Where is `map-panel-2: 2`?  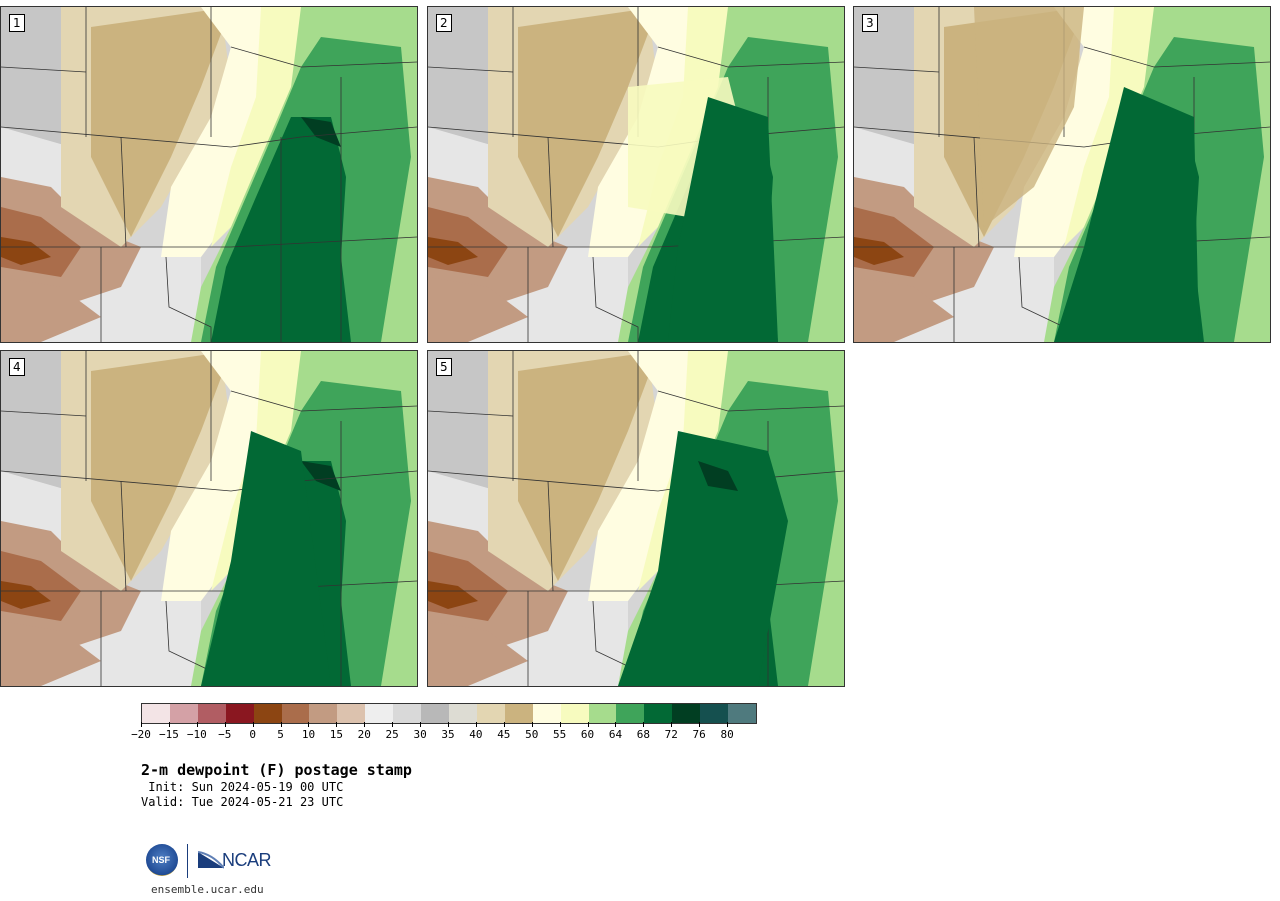 map-panel-2: 2 is located at coordinates (636, 174).